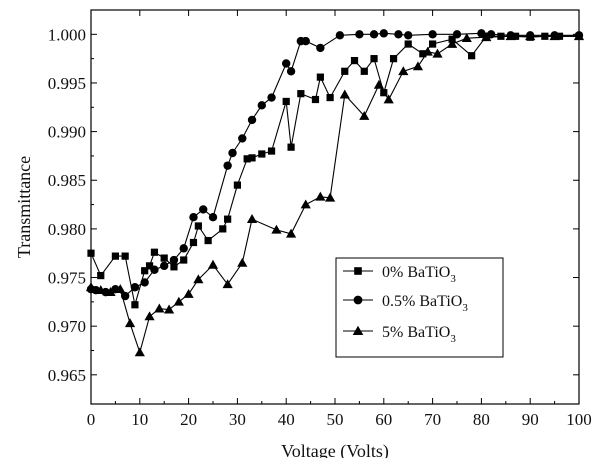 The height and width of the screenshot is (458, 595). What do you see at coordinates (67, 229) in the screenshot?
I see `y-tick-label: 0.980` at bounding box center [67, 229].